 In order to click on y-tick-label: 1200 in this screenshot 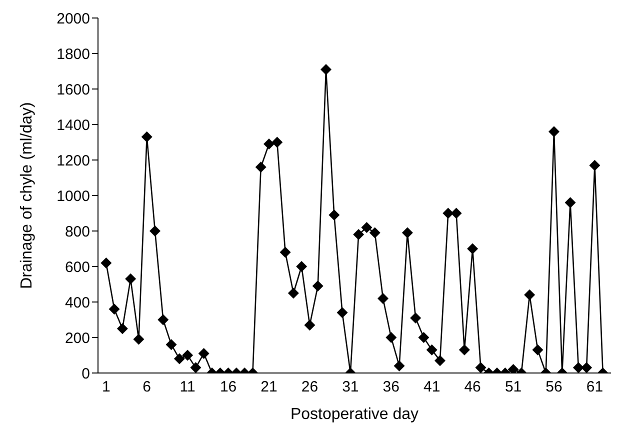, I will do `click(73, 161)`.